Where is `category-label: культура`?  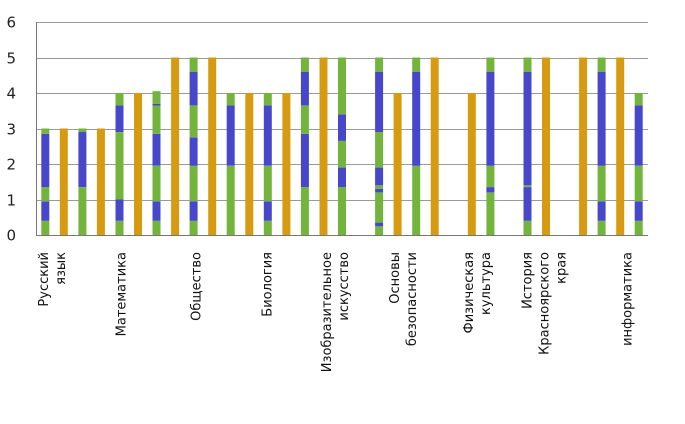
category-label: культура is located at coordinates (486, 283).